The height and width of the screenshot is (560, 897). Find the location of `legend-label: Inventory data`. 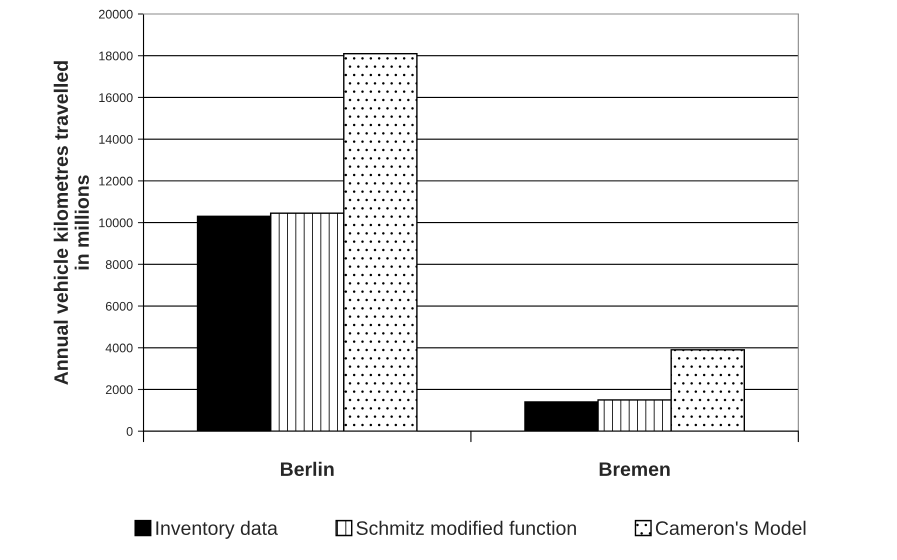

legend-label: Inventory data is located at coordinates (217, 529).